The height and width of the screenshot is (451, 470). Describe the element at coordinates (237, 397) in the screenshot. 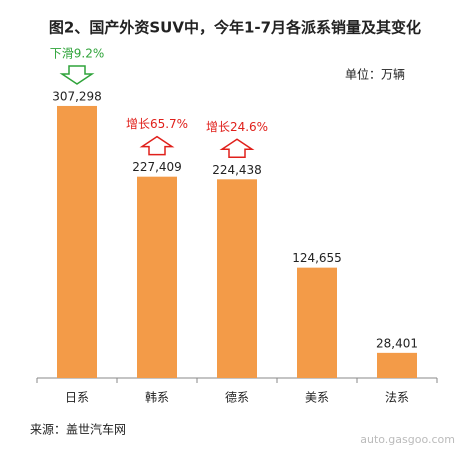

I see `x-tick-label: 德系` at that location.